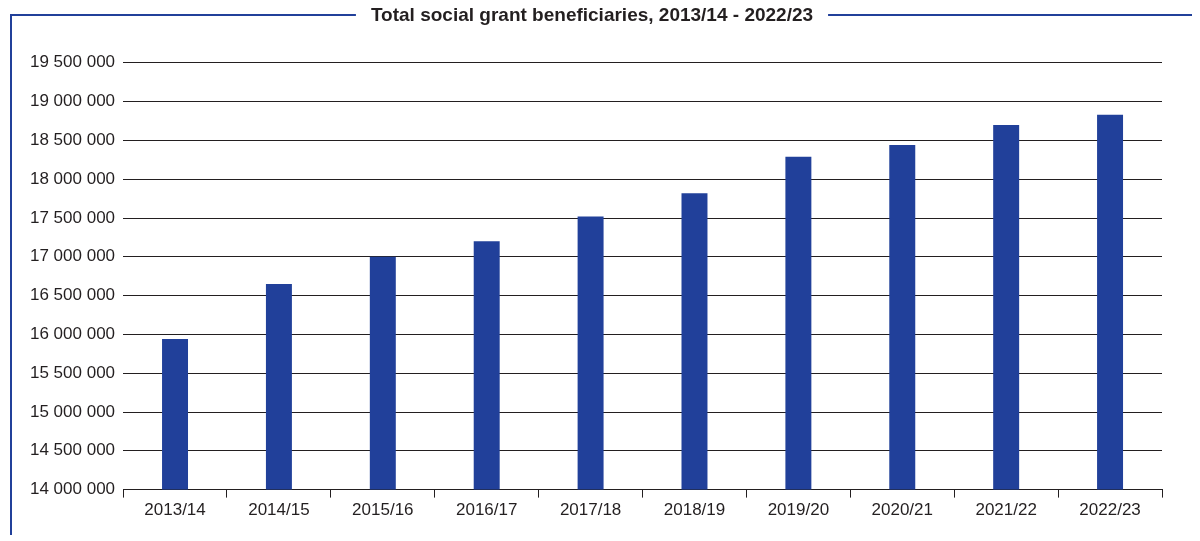  What do you see at coordinates (279, 510) in the screenshot?
I see `x-tick-label: 2014/15` at bounding box center [279, 510].